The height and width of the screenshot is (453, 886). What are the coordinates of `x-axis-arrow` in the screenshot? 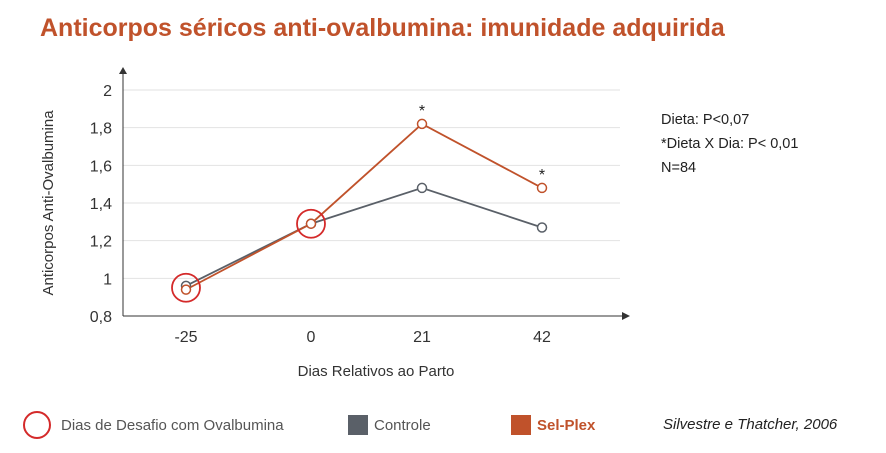 It's located at (626, 316).